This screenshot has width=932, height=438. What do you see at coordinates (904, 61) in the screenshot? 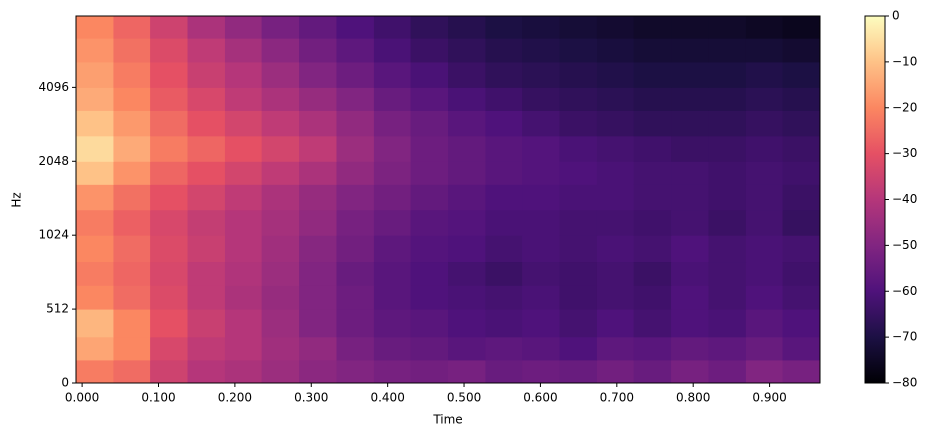
I see `colorbar-tick-label: −10` at bounding box center [904, 61].